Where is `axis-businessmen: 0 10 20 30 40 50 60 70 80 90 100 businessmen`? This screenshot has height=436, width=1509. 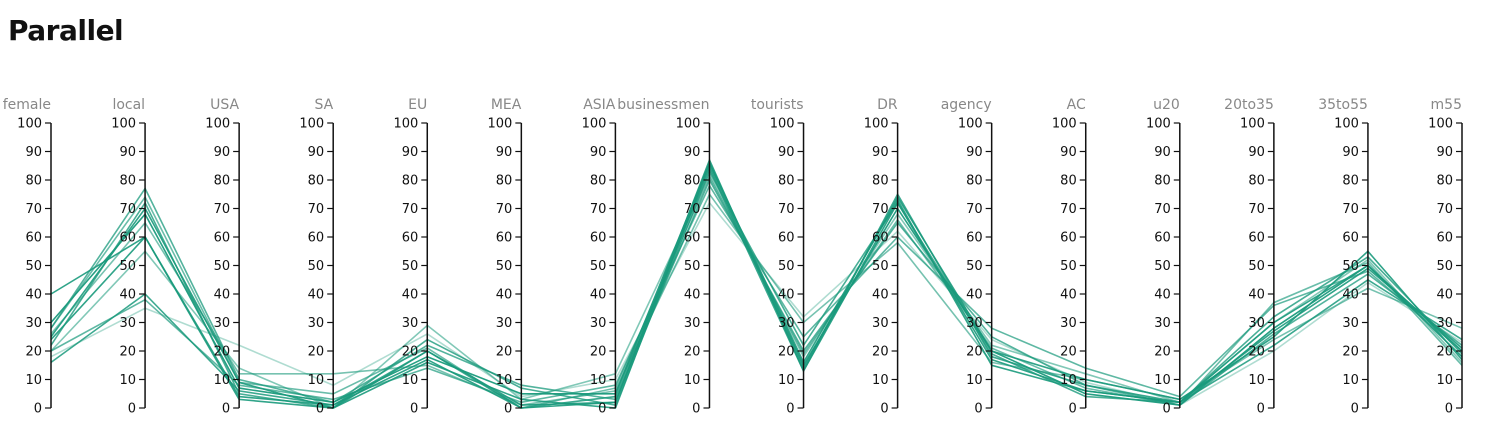
axis-businessmen: 0 10 20 30 40 50 60 70 80 90 100 businessmen is located at coordinates (664, 257).